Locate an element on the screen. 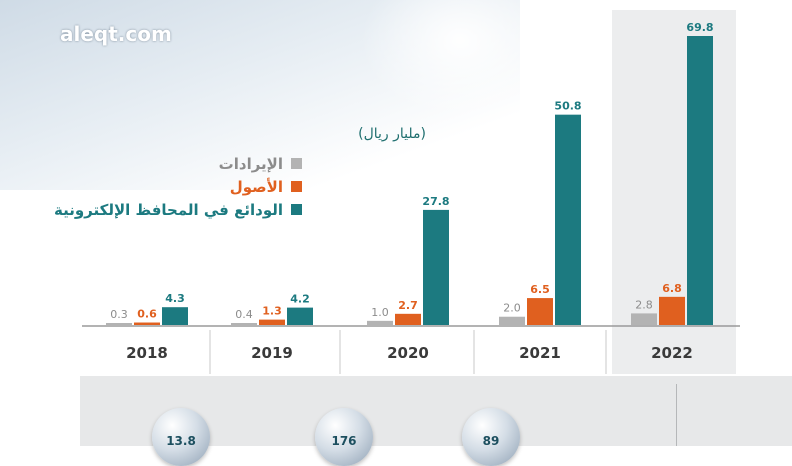  legend-label-assets: الأصول is located at coordinates (256, 186).